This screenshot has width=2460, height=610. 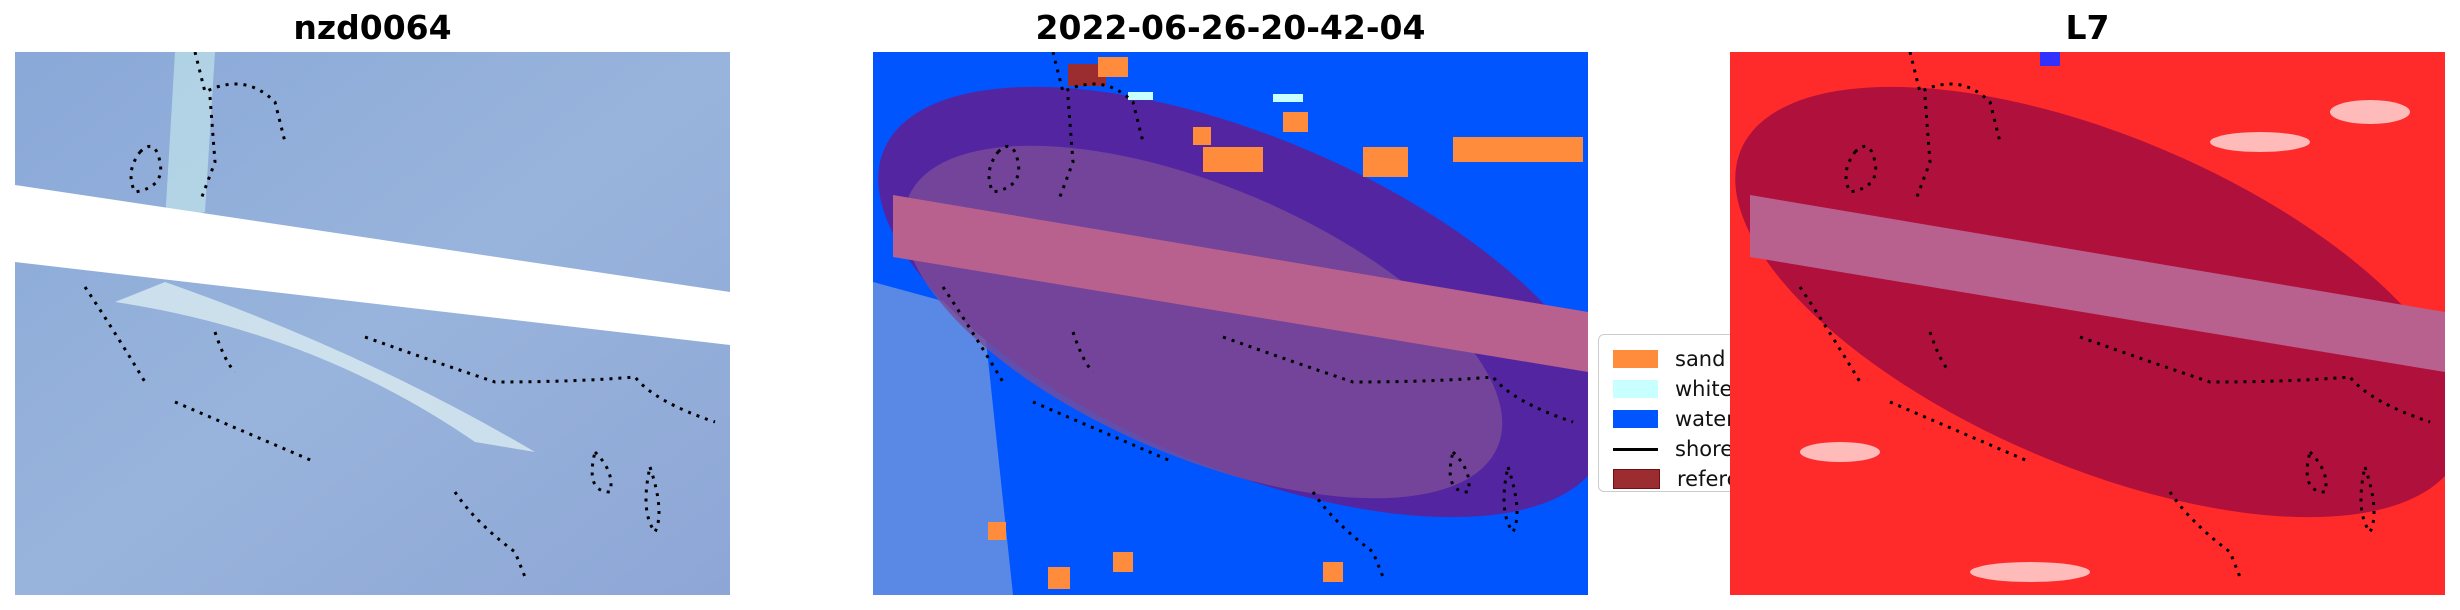 I want to click on panel-title-image: nzd0064, so click(x=372, y=27).